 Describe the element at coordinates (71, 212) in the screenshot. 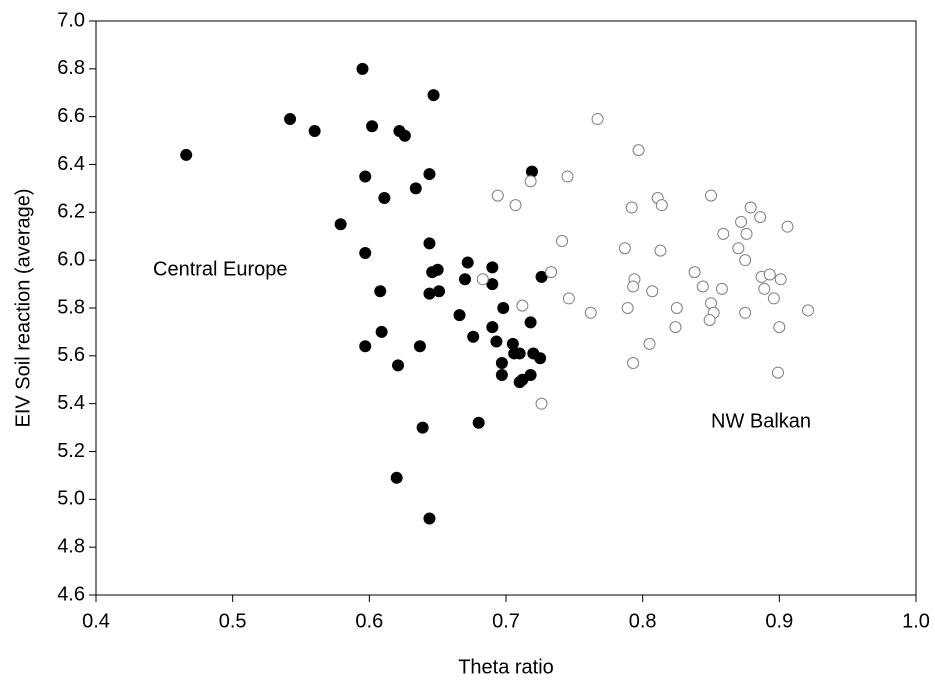

I see `y-tick-label: 6.2` at that location.